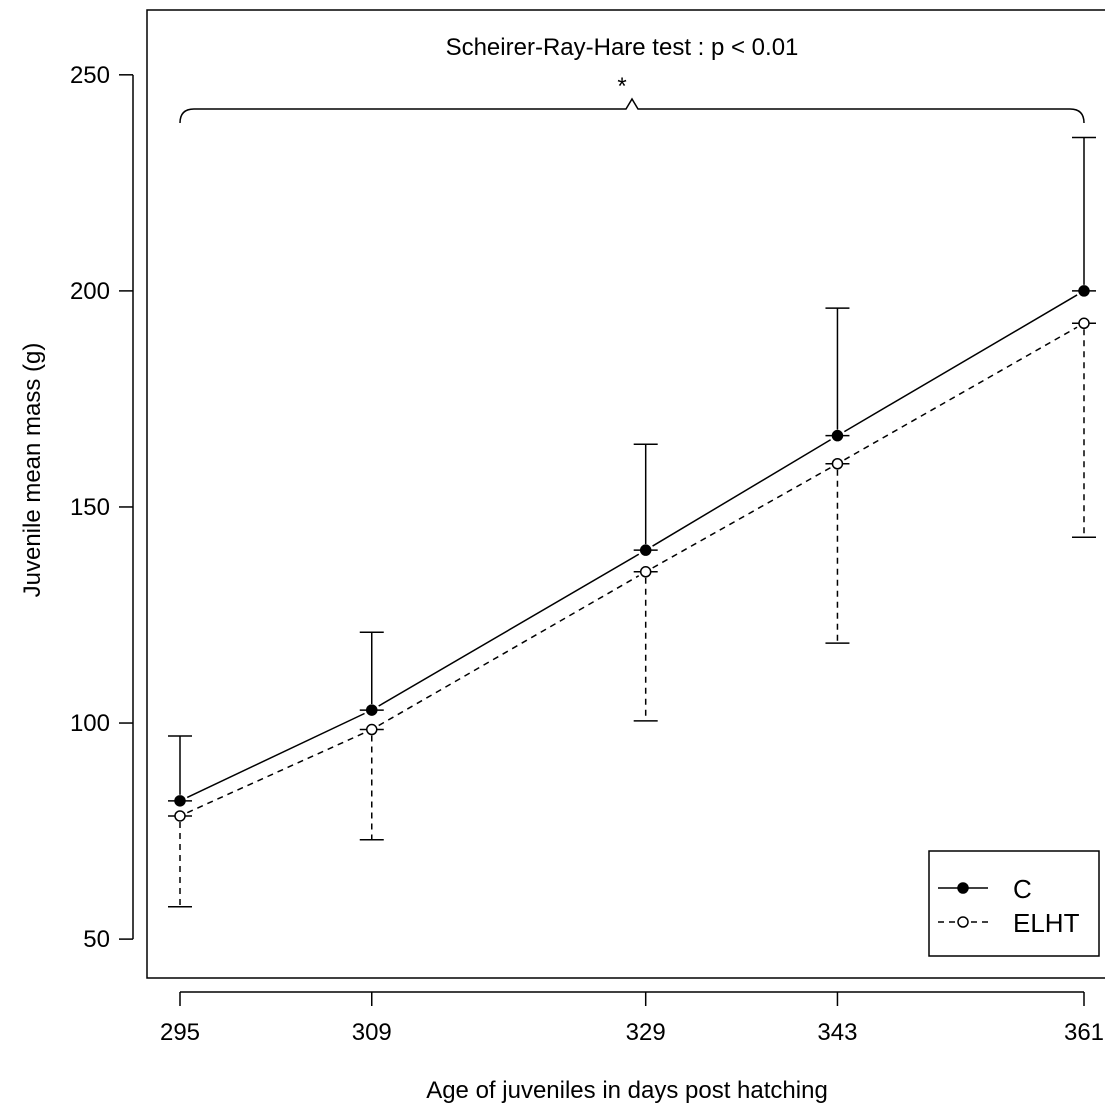  I want to click on significance-mark: *, so click(621, 86).